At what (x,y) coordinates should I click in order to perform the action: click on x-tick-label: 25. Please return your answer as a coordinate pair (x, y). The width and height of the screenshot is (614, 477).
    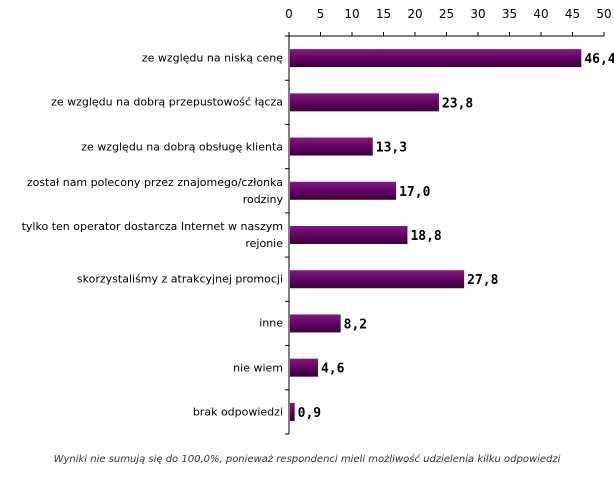
    Looking at the image, I should click on (446, 14).